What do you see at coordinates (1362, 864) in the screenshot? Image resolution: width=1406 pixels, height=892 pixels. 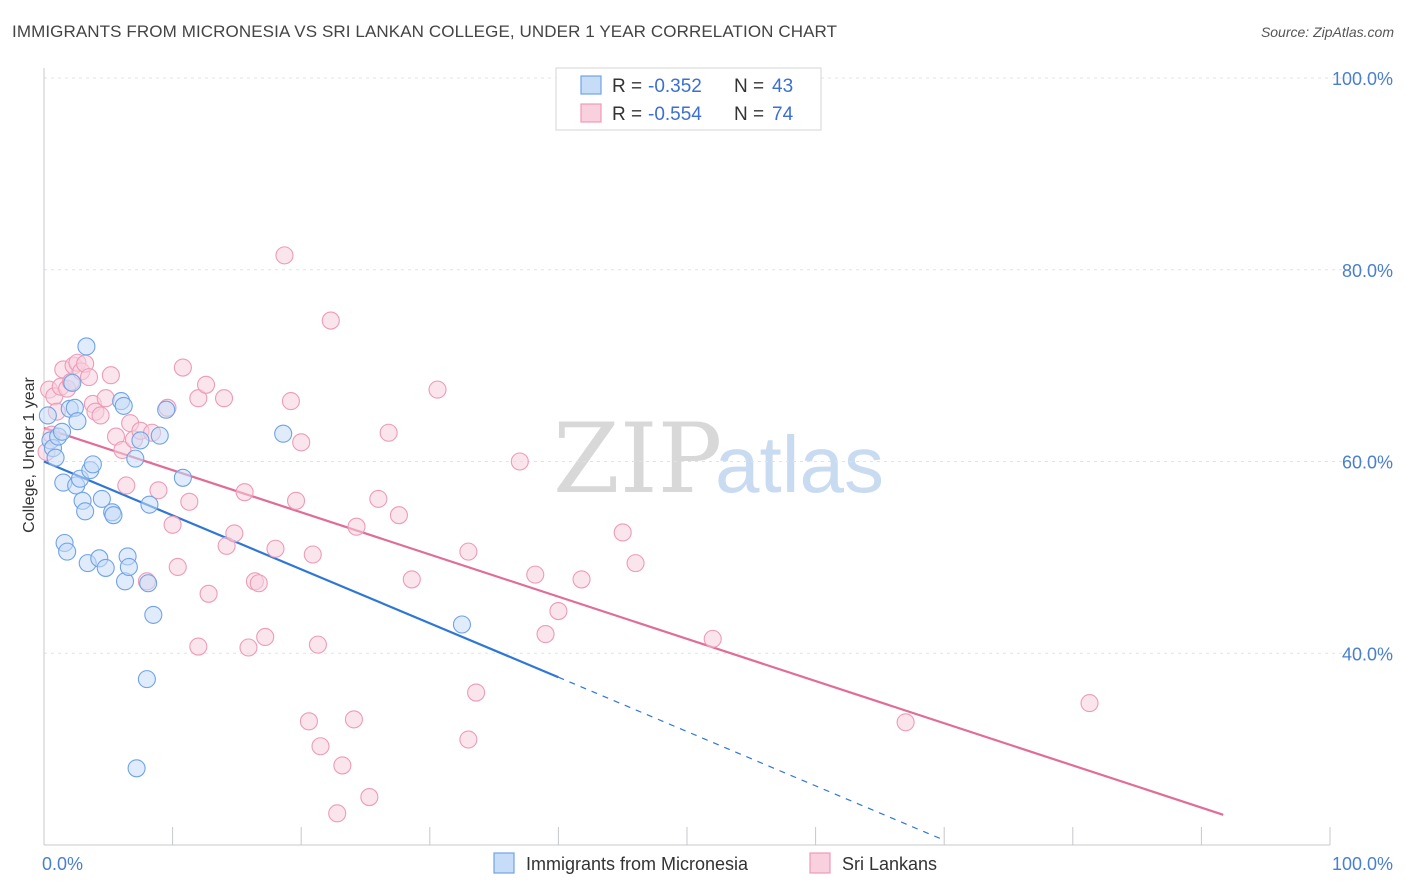 I see `x-tick-label-1: 100.0%` at bounding box center [1362, 864].